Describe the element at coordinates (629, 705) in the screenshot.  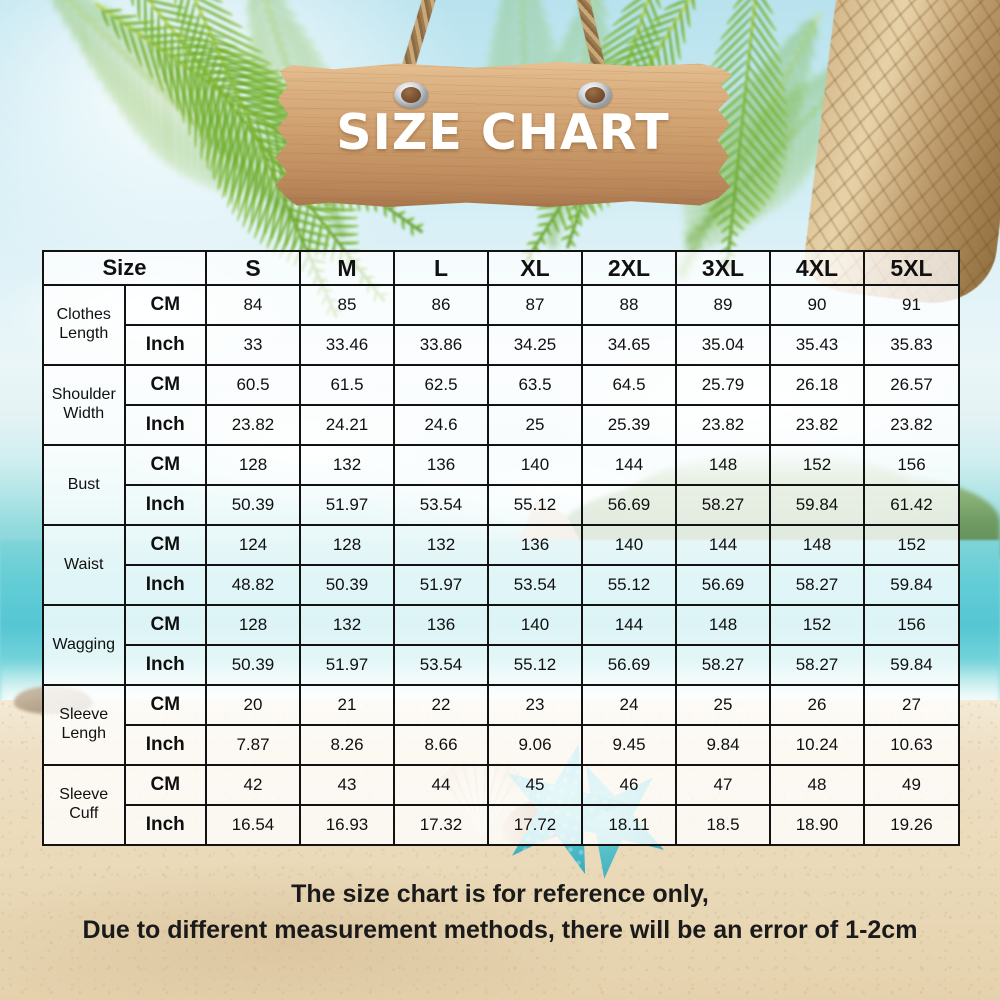
I see `cell-sleeve-lengh-cm-2xl: 24` at that location.